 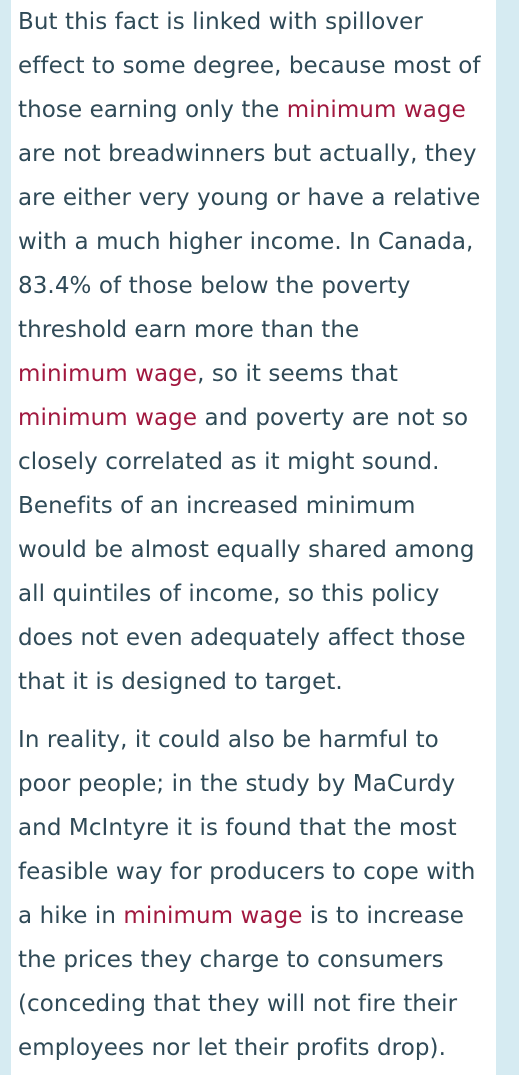 I want to click on text-fragment: are either very young or have a relative, so click(x=249, y=198).